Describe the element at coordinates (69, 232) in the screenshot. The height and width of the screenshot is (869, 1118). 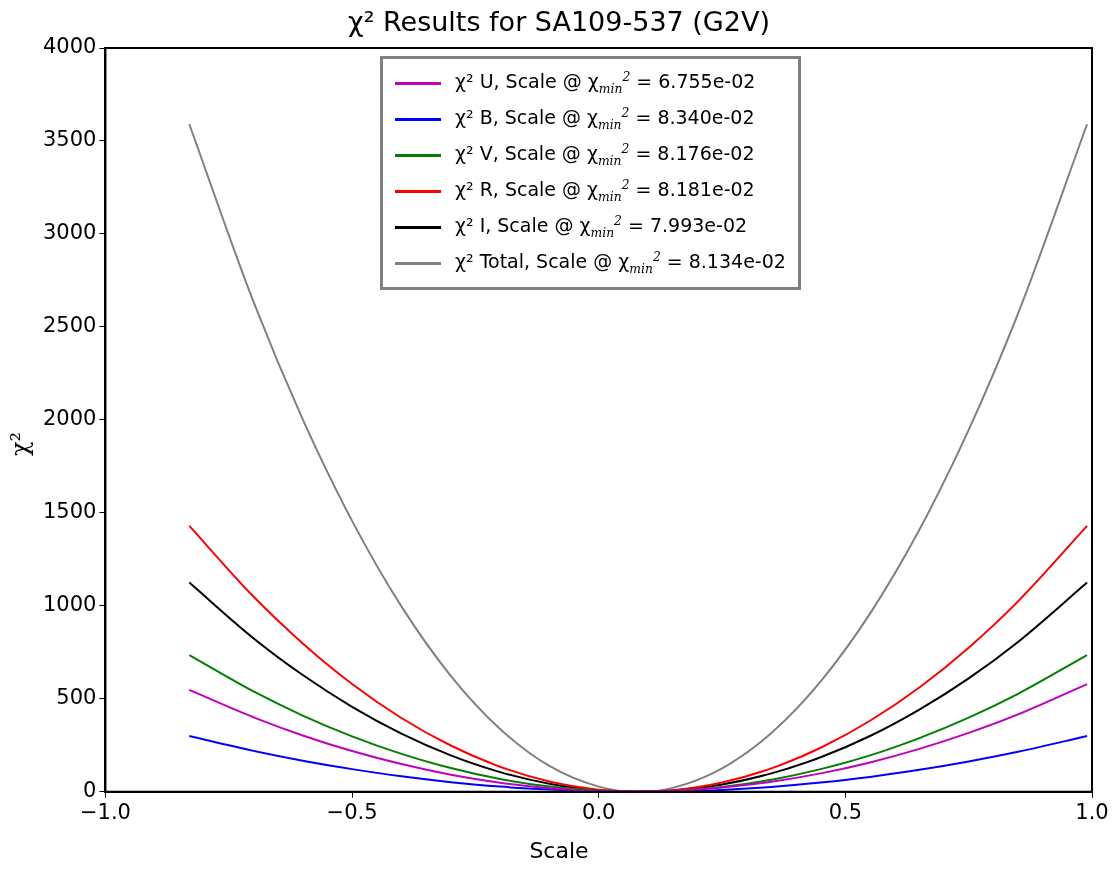
I see `y-tick-label: 3000` at that location.